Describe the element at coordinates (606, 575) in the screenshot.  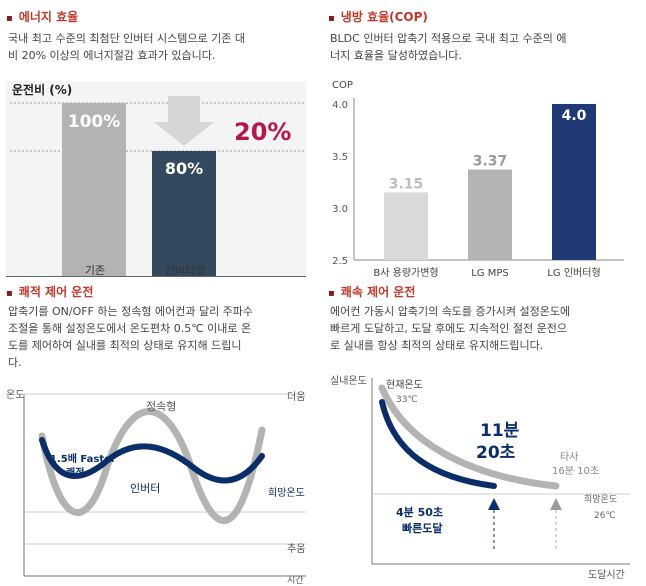
I see `rapid-xlabel: 도달시간` at that location.